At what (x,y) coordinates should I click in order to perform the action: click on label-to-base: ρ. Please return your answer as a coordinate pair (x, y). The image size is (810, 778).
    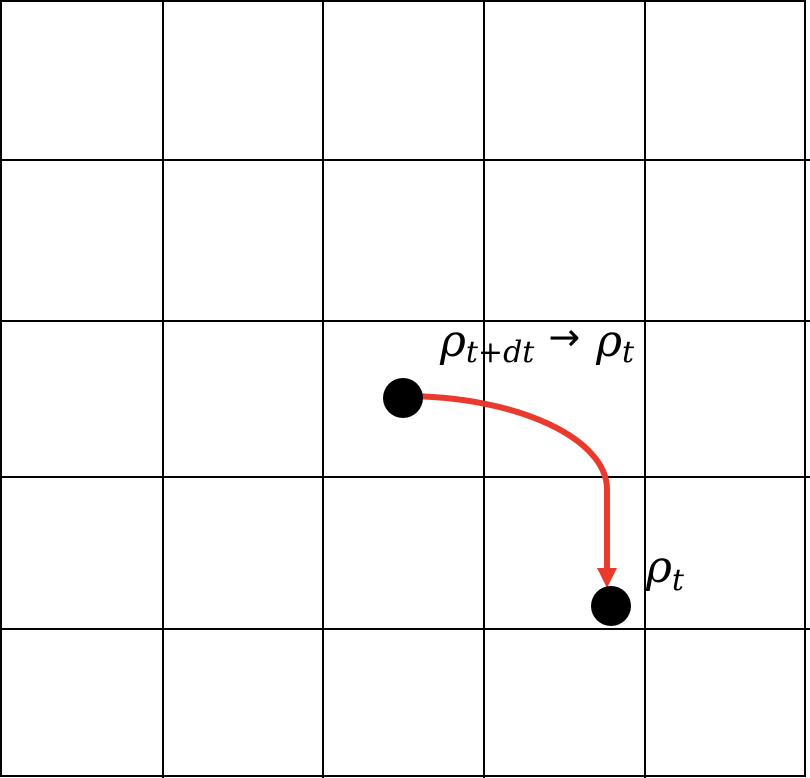
    Looking at the image, I should click on (608, 341).